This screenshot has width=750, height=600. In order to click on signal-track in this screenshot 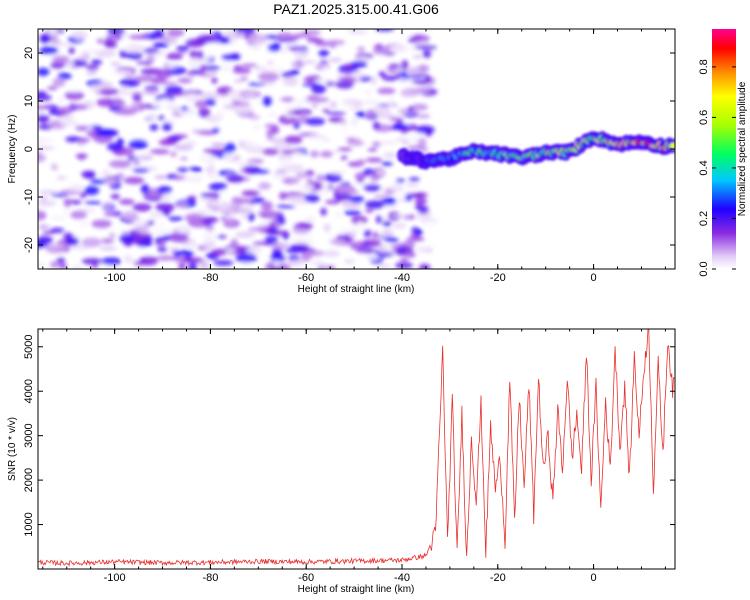, I will do `click(536, 150)`.